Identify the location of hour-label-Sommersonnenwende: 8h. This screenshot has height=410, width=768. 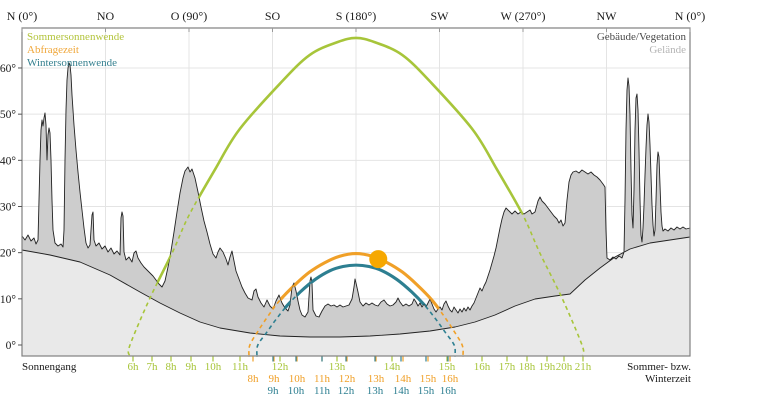
(172, 367).